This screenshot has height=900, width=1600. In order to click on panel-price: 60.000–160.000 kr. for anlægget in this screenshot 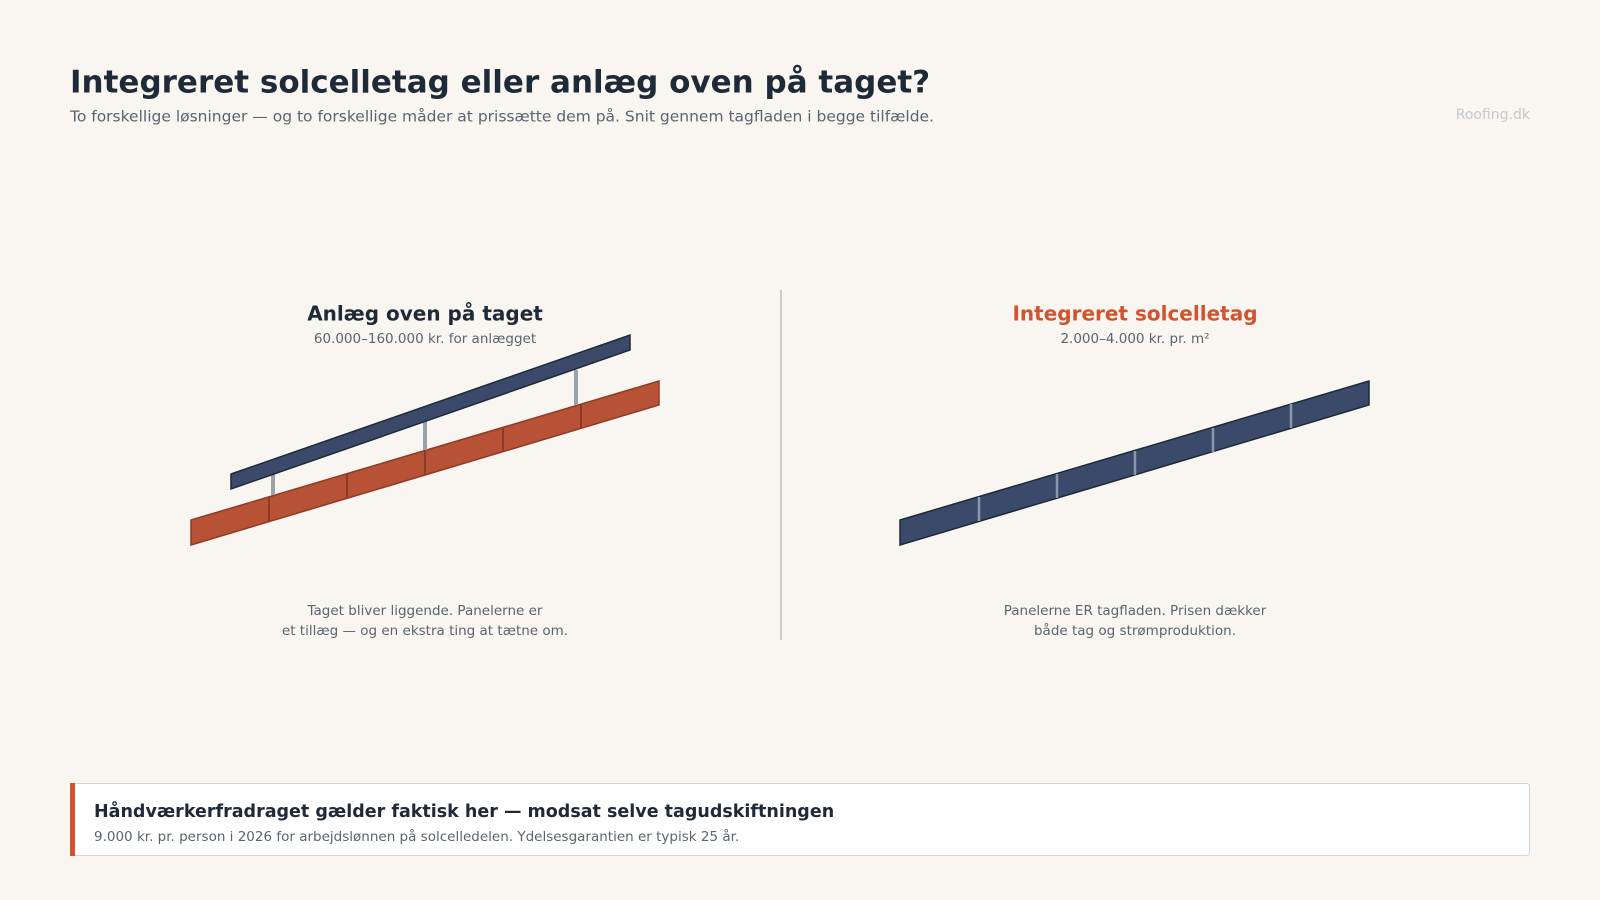, I will do `click(425, 339)`.